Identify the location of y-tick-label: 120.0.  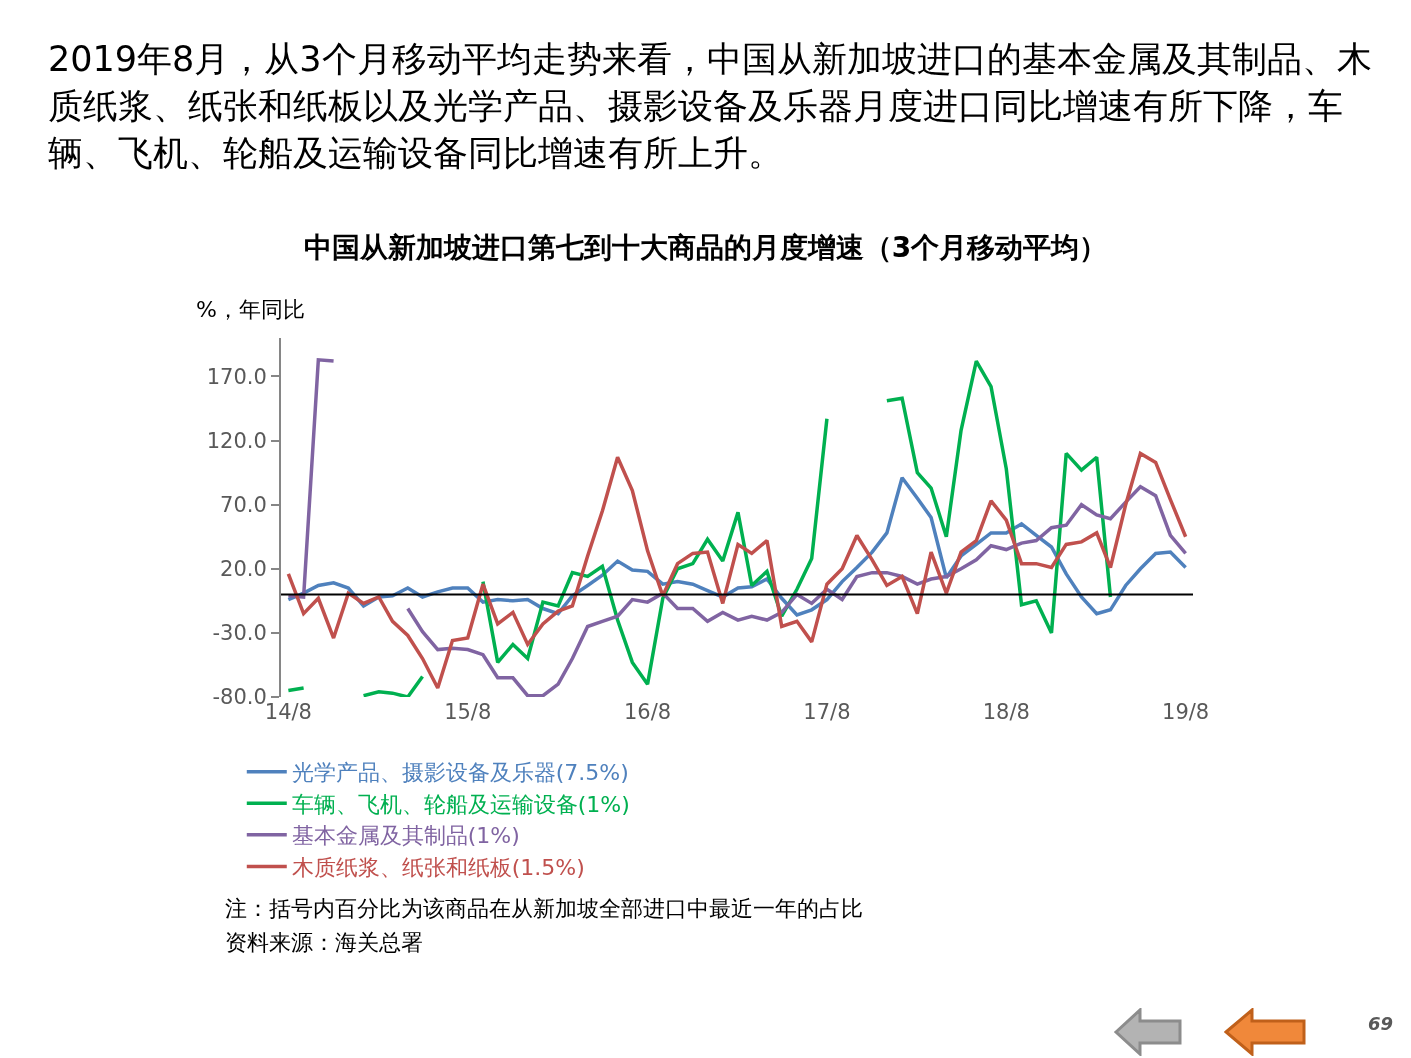
(236, 440).